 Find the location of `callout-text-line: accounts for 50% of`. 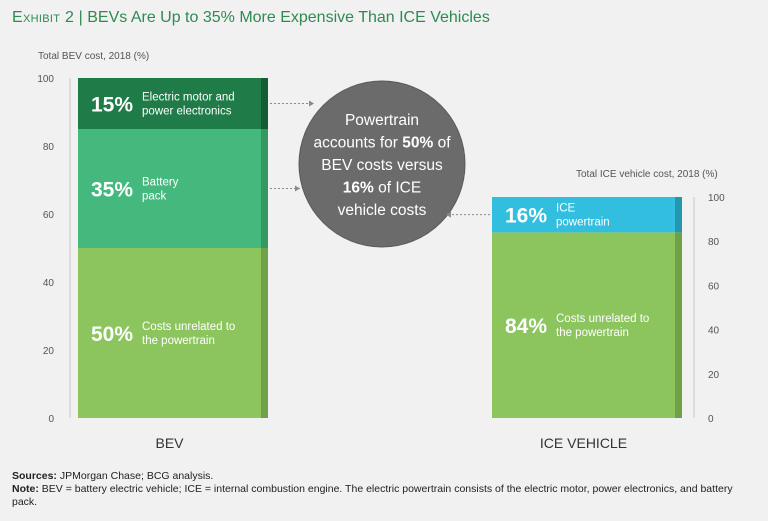

callout-text-line: accounts for 50% of is located at coordinates (382, 143).